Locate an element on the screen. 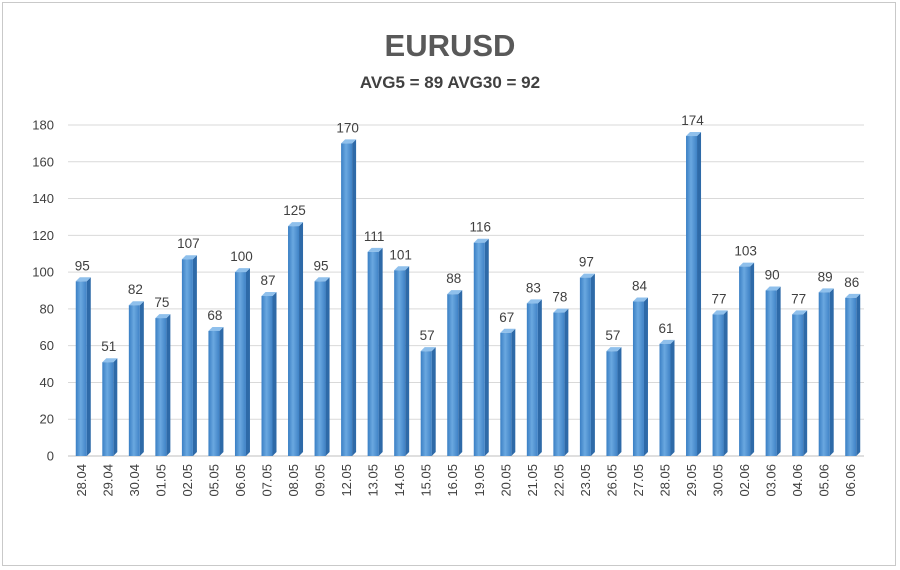 The width and height of the screenshot is (900, 570). x-tick-label: 26.05 is located at coordinates (611, 480).